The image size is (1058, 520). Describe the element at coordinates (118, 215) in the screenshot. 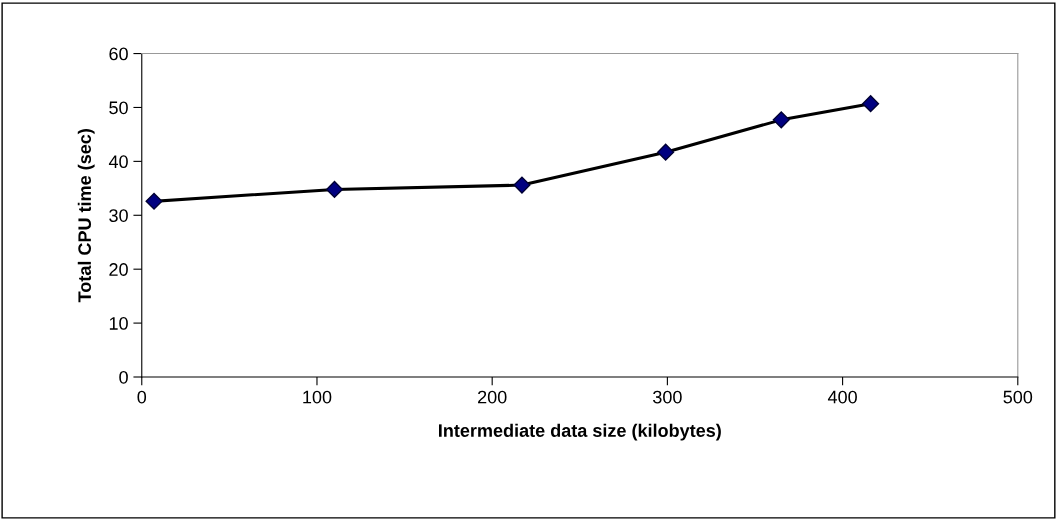

I see `y-tick-label: 30` at that location.